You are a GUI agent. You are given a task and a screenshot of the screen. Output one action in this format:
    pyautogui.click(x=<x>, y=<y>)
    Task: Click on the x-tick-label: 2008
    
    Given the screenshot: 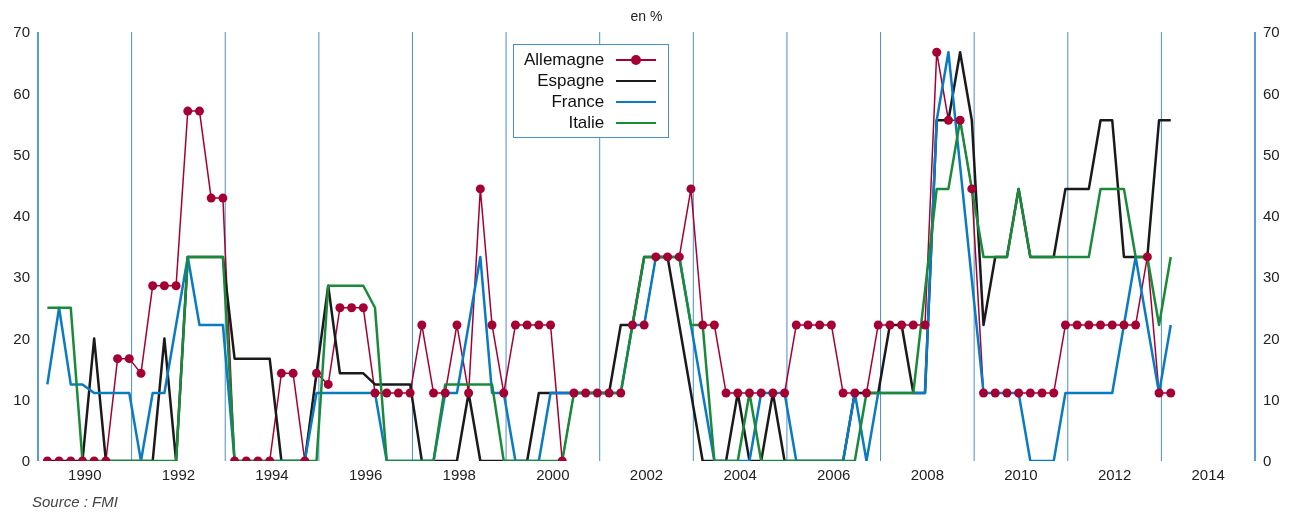 What is the action you would take?
    pyautogui.click(x=927, y=474)
    